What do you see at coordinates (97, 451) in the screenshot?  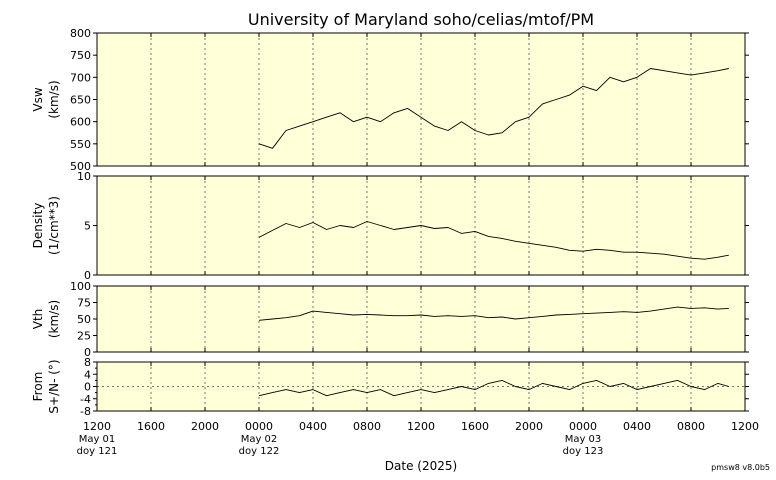 I see `doy-label: doy 121` at bounding box center [97, 451].